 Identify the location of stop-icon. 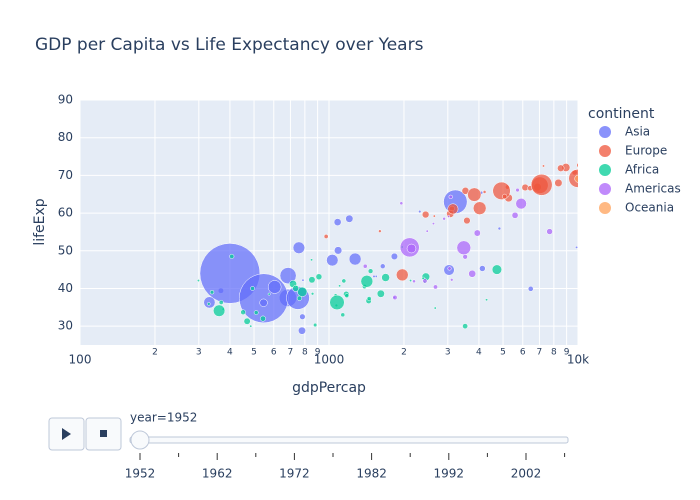
(103, 433).